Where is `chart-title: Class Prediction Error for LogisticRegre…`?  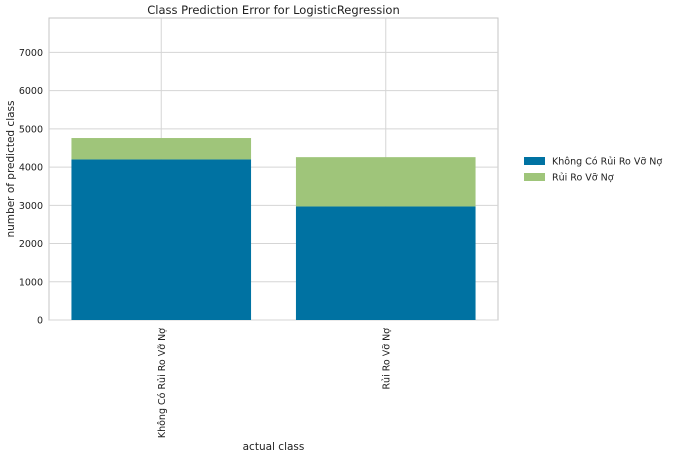
chart-title: Class Prediction Error for LogisticRegre… is located at coordinates (273, 10).